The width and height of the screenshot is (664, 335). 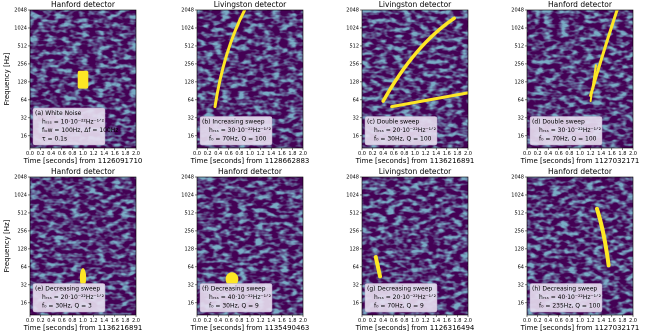 I want to click on annotation-text: hᵣₛₛ = 20·10⁻²²Hz⁻¹ᐟ², so click(x=73, y=297).